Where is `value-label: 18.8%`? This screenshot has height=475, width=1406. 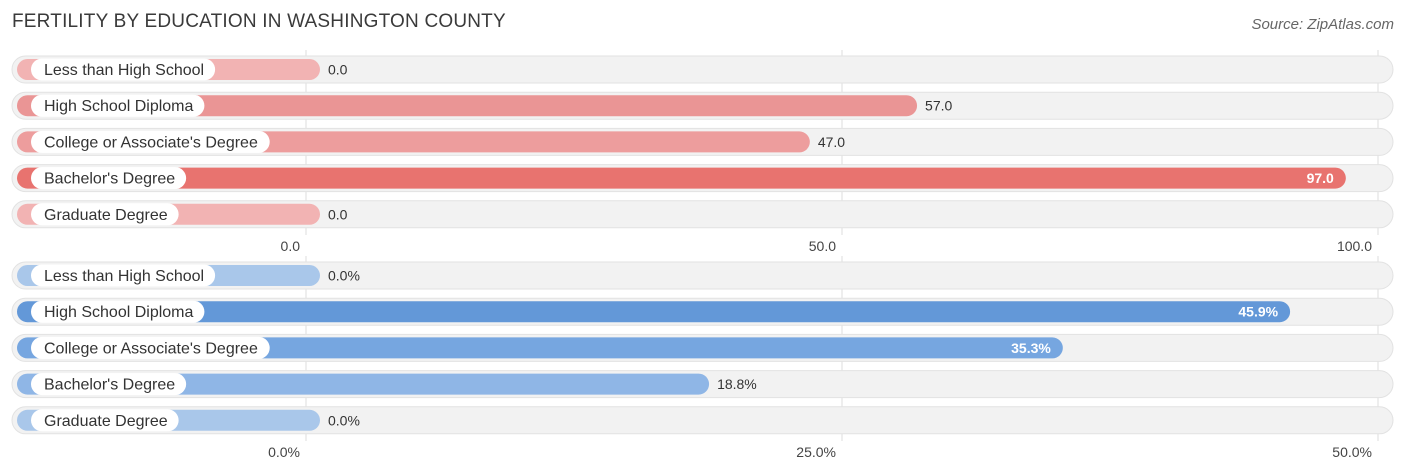
value-label: 18.8% is located at coordinates (737, 384).